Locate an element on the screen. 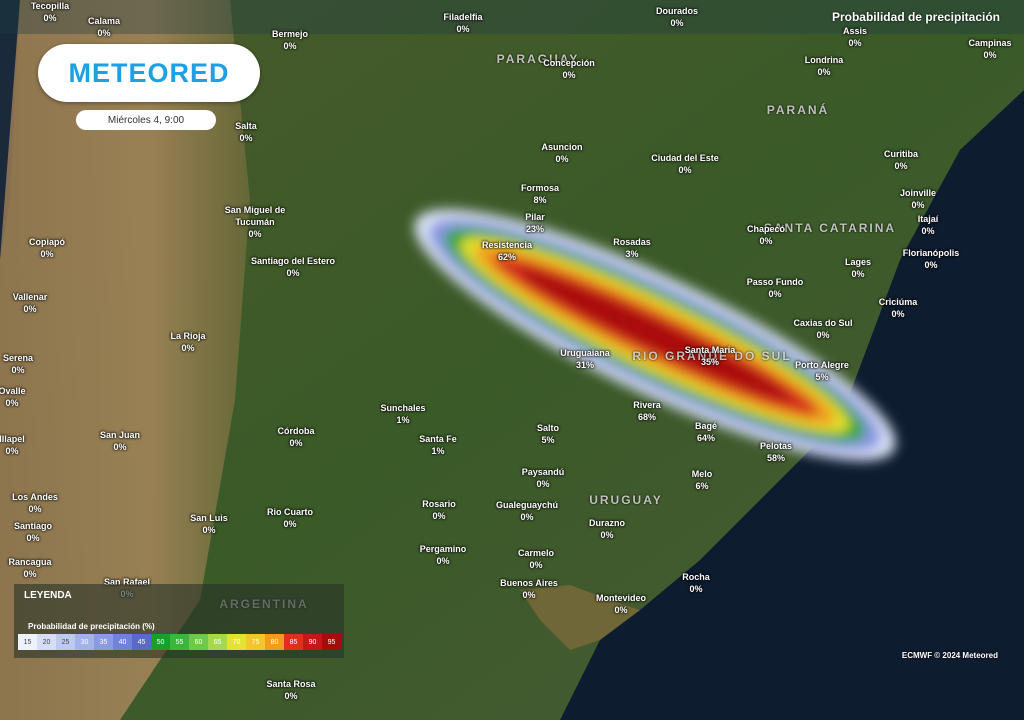 This screenshot has height=720, width=1024. city-label: Ovalle 0% is located at coordinates (13, 397).